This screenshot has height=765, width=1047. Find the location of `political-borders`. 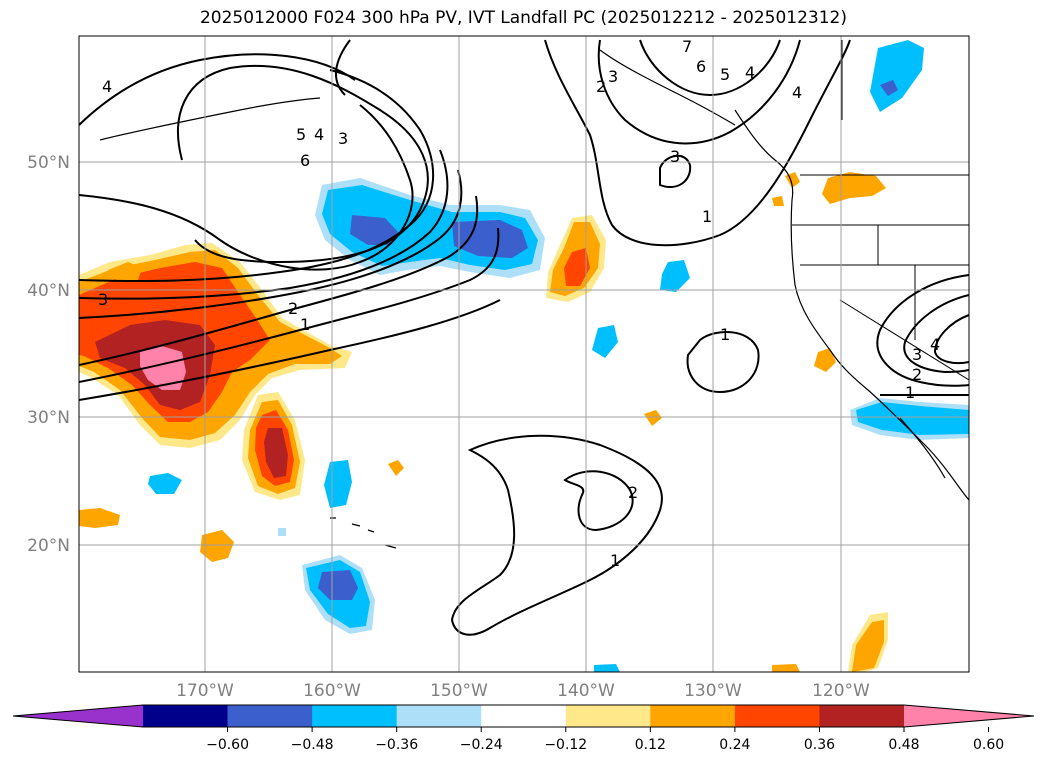

political-borders is located at coordinates (880, 210).